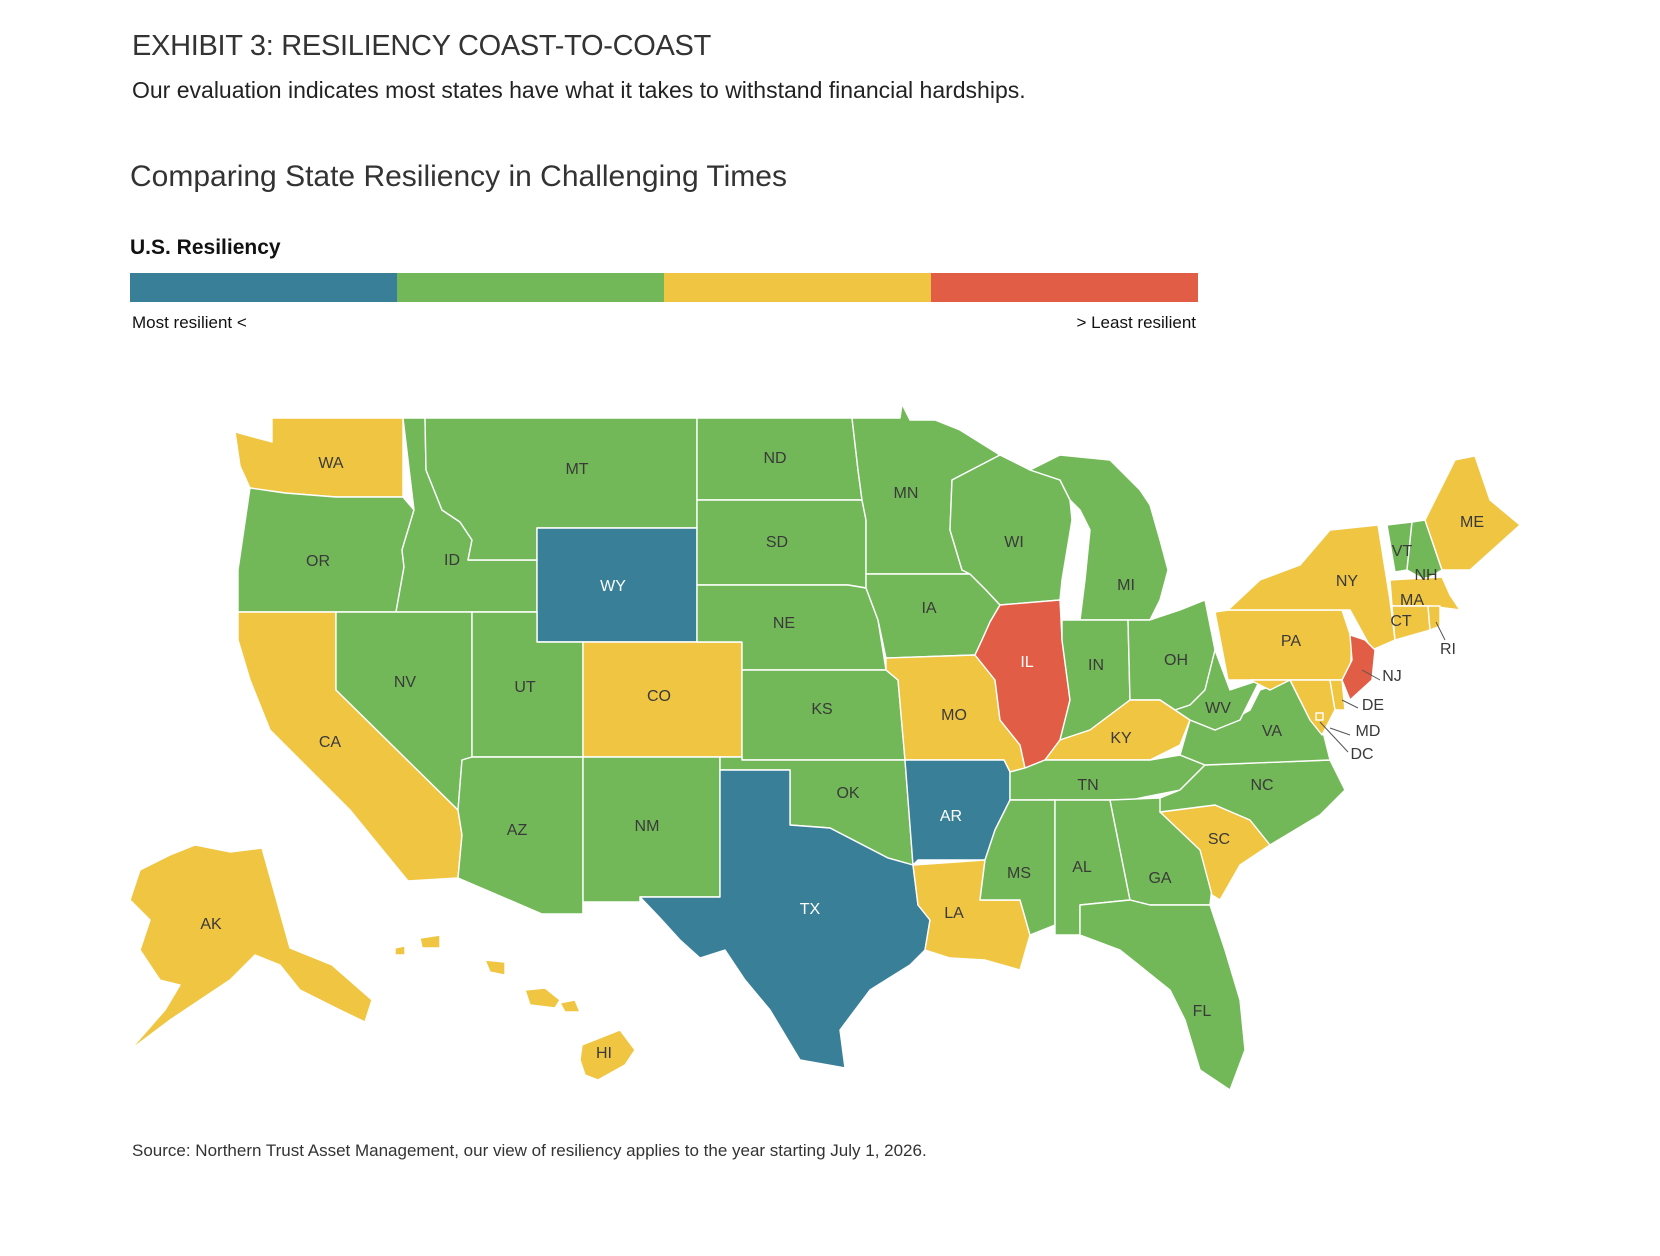  What do you see at coordinates (326, 550) in the screenshot?
I see `state-or` at bounding box center [326, 550].